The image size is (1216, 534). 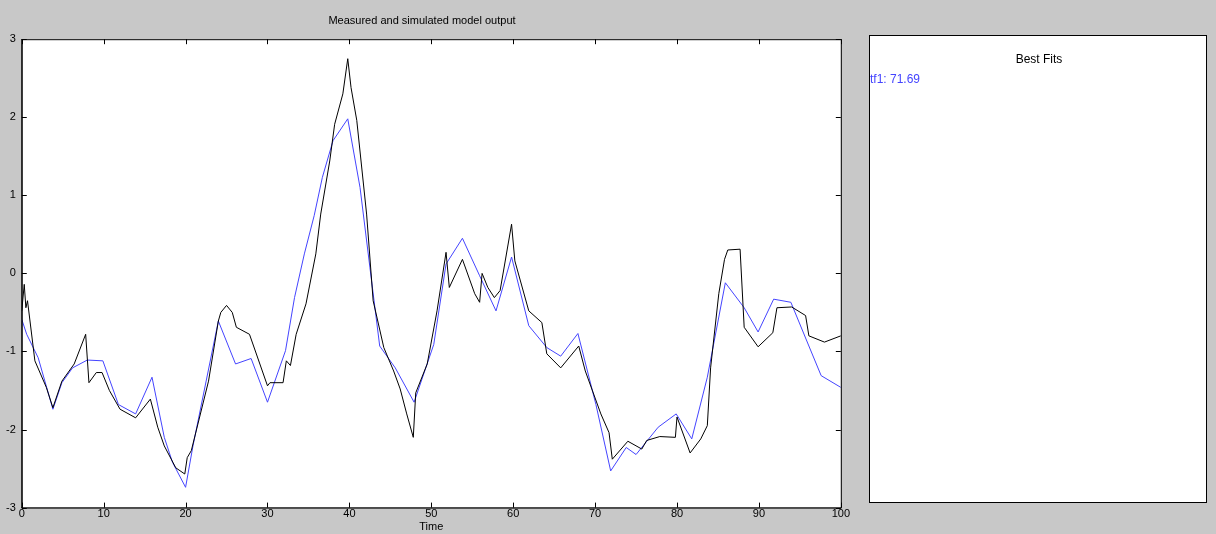 What do you see at coordinates (513, 513) in the screenshot?
I see `x-tick-label: 60` at bounding box center [513, 513].